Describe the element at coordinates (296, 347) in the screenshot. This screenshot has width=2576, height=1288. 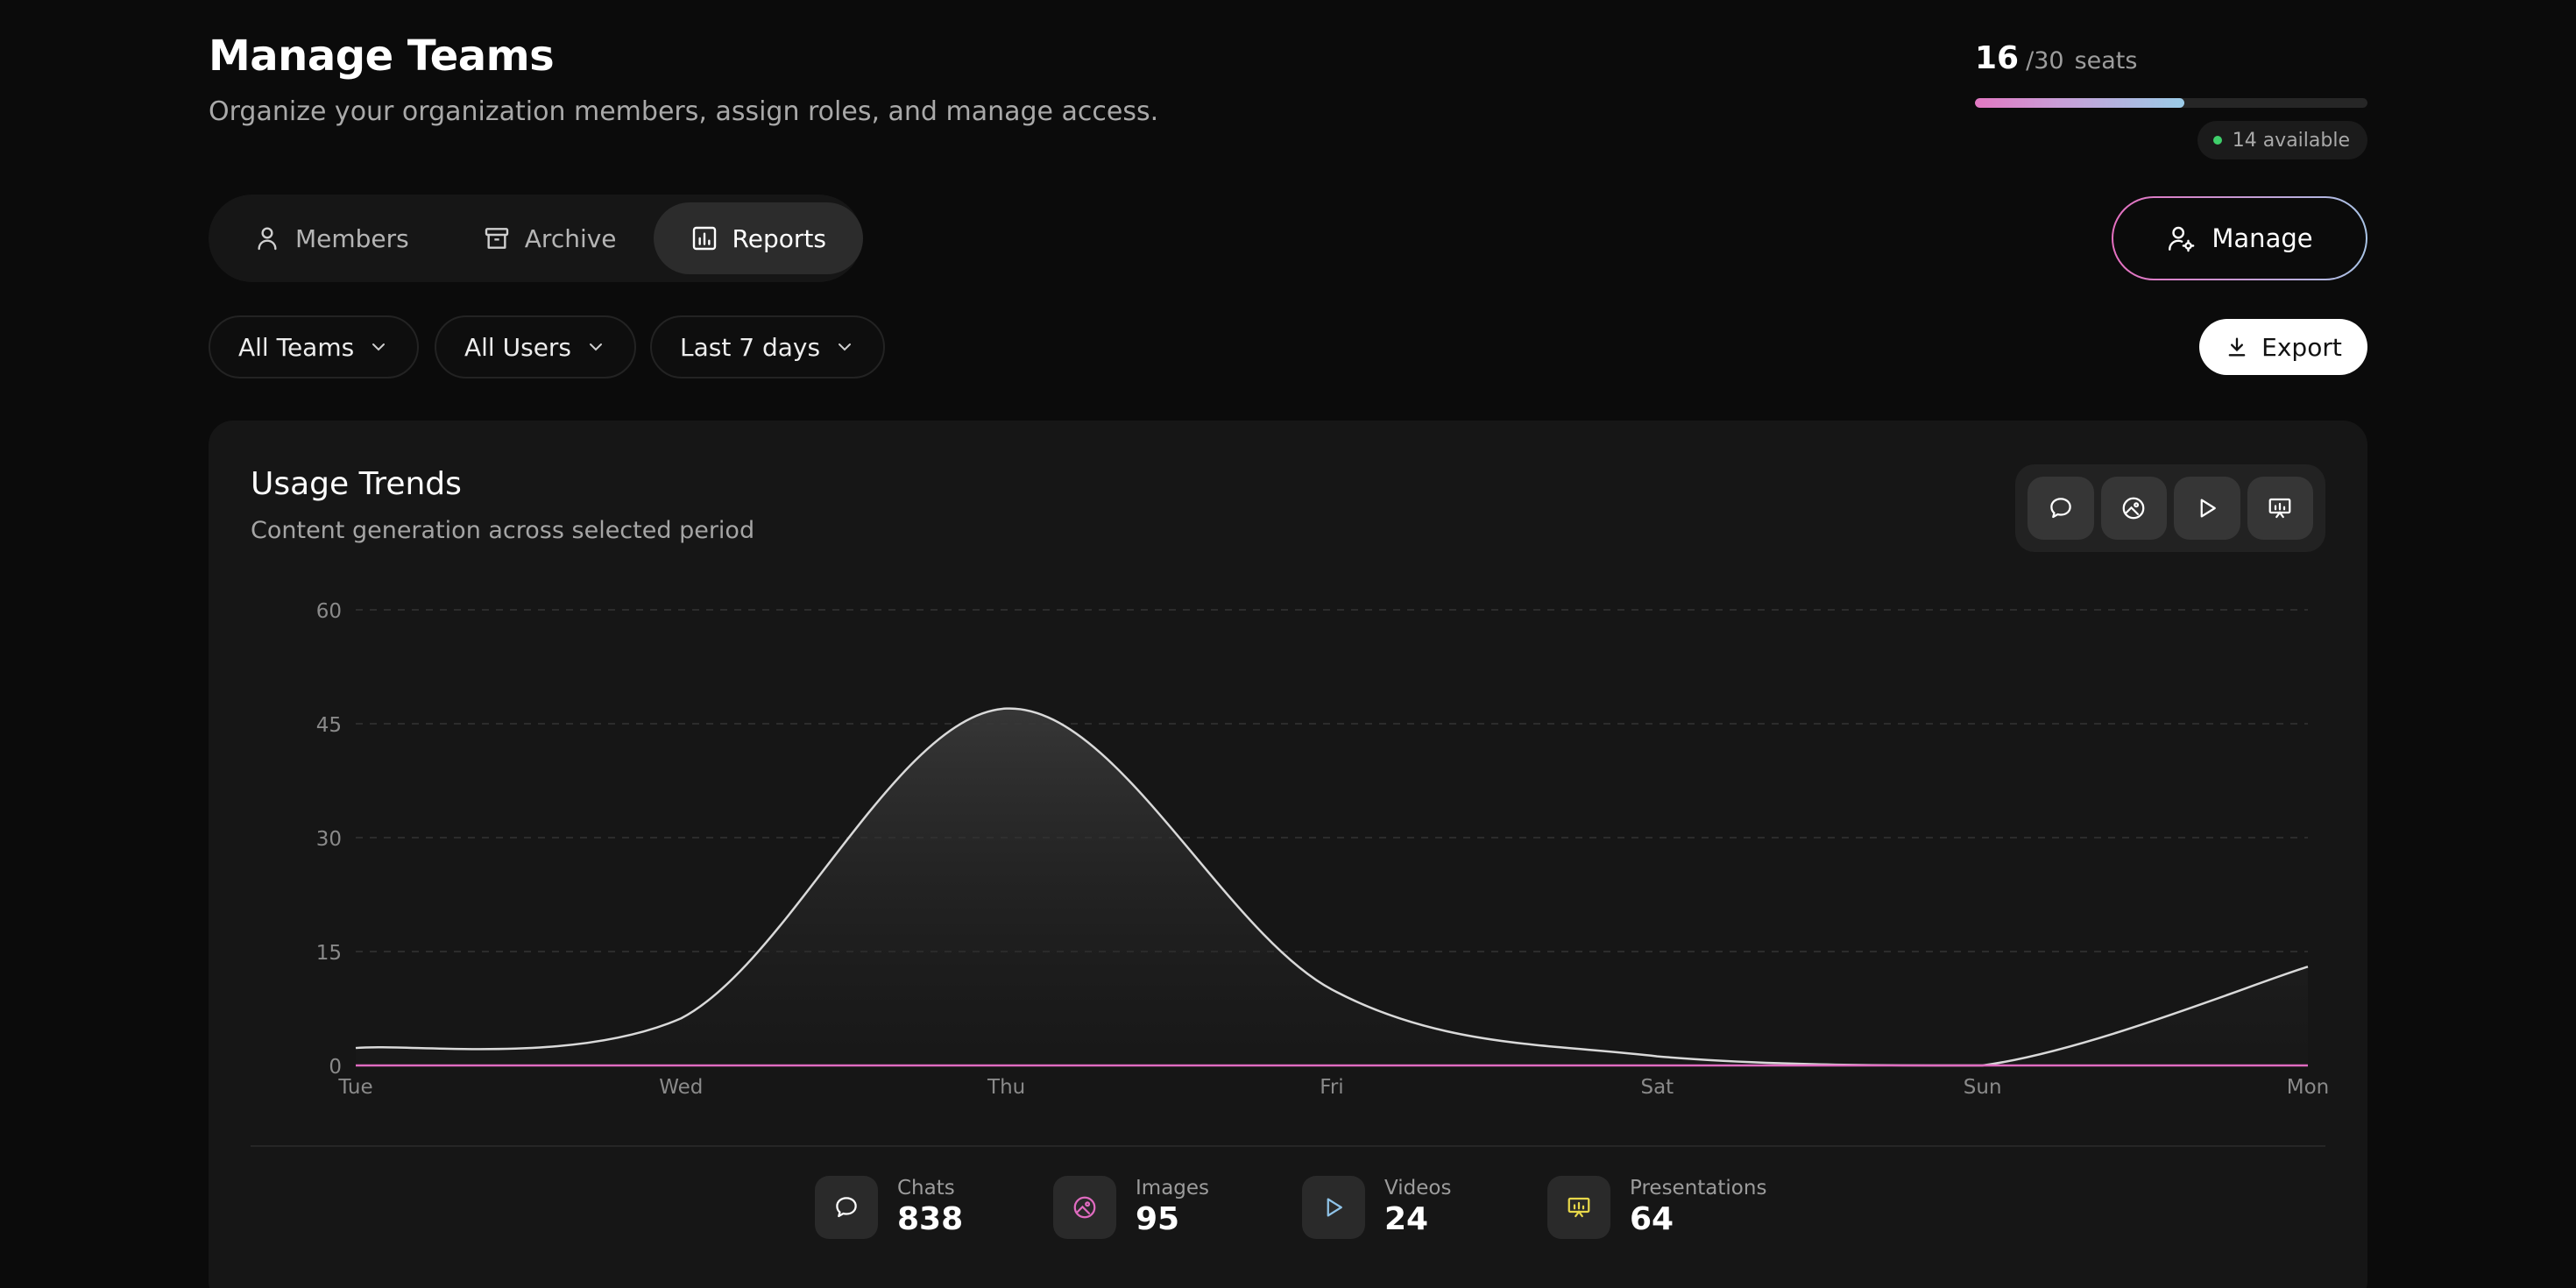
I see `filter-label: All Teams` at that location.